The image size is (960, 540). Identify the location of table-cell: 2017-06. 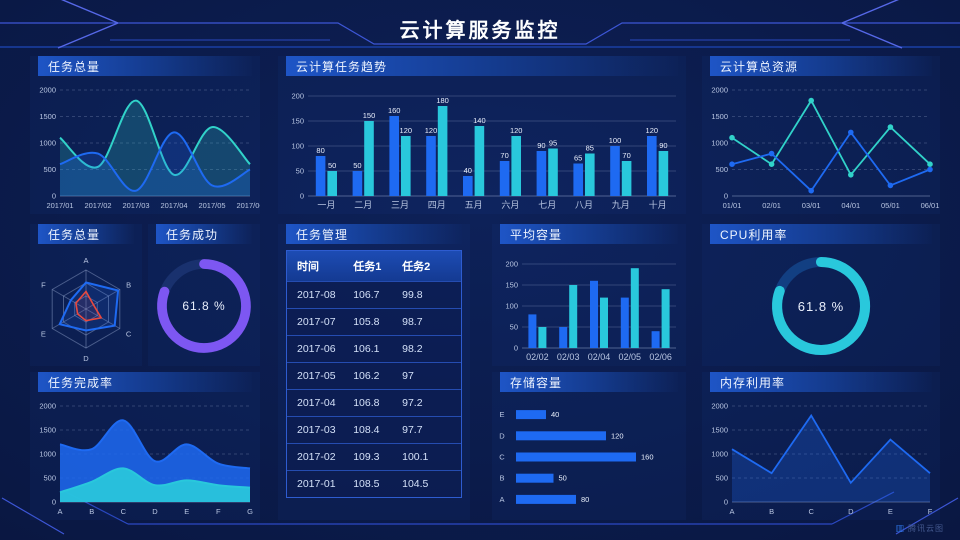
(316, 349).